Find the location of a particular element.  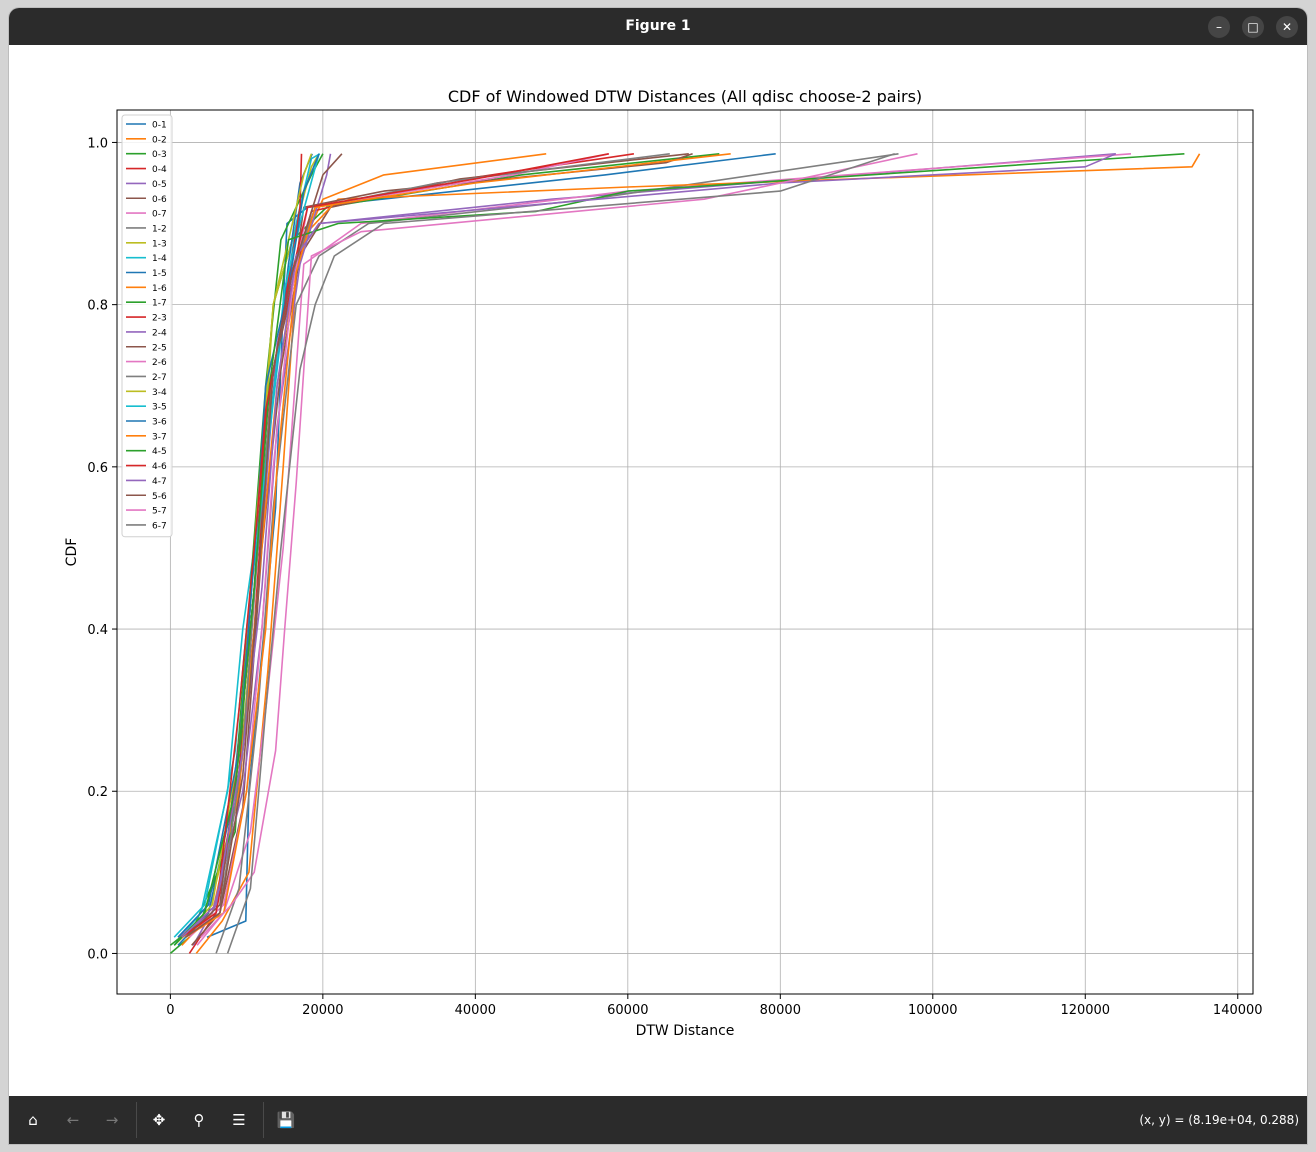

legend-entry-label: 3-4 is located at coordinates (159, 393).